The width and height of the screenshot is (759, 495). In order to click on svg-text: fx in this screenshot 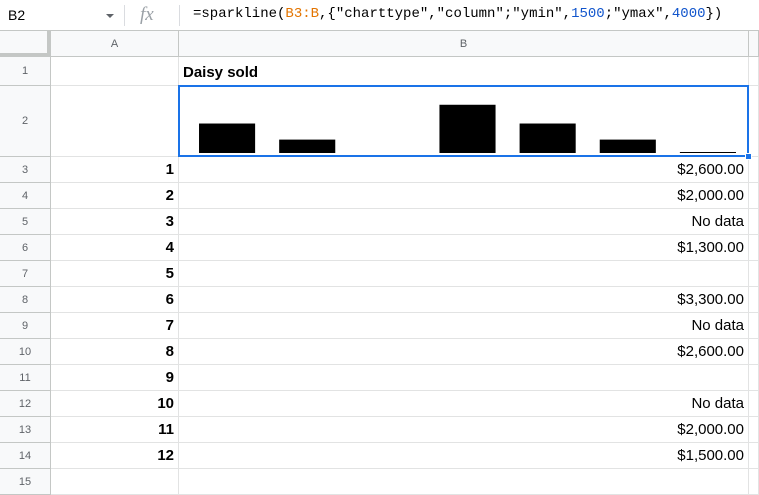, I will do `click(147, 14)`.